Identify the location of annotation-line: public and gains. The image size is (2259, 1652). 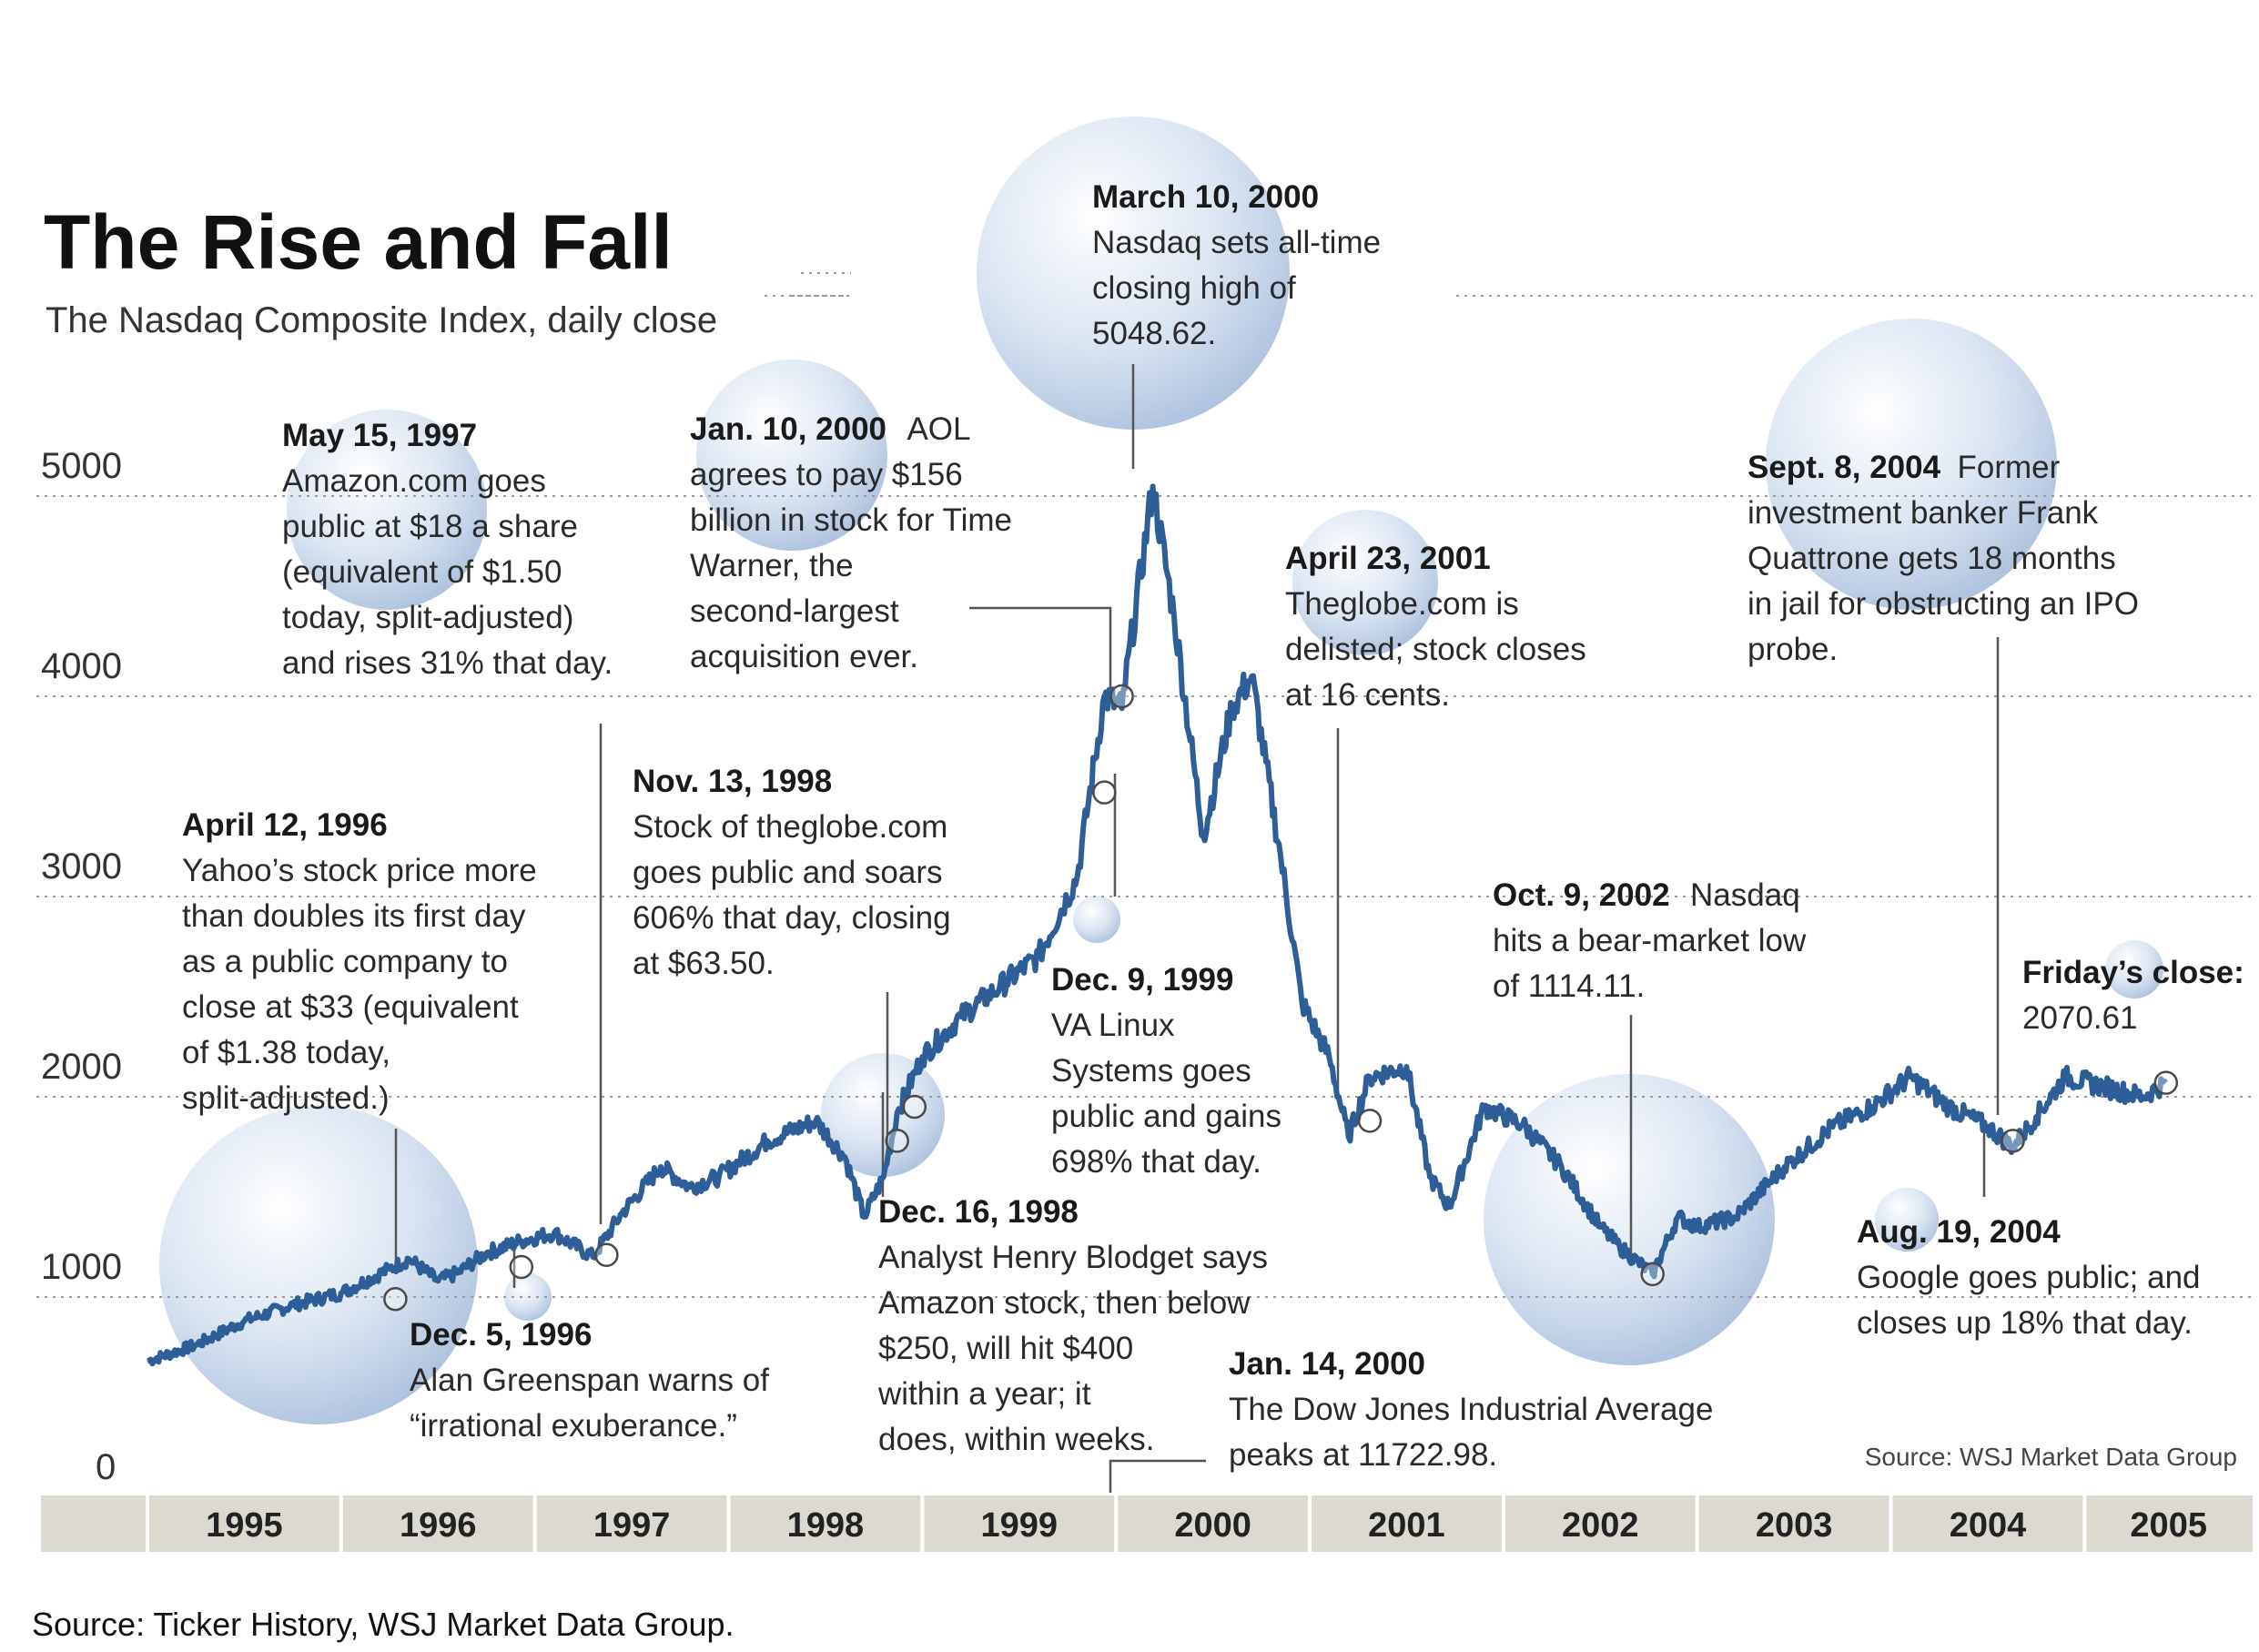
(1166, 1117).